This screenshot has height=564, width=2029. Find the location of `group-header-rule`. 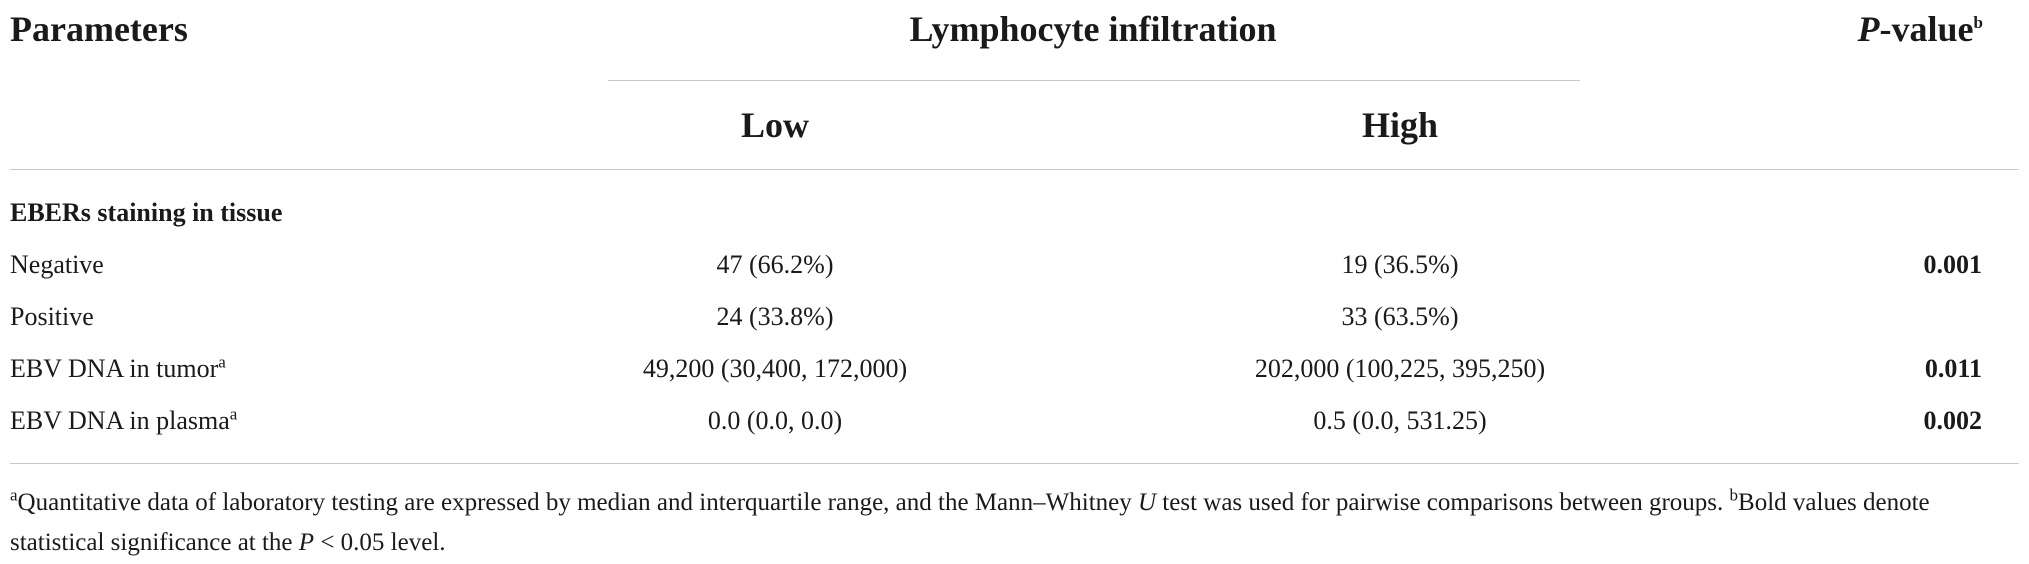

group-header-rule is located at coordinates (1094, 80).